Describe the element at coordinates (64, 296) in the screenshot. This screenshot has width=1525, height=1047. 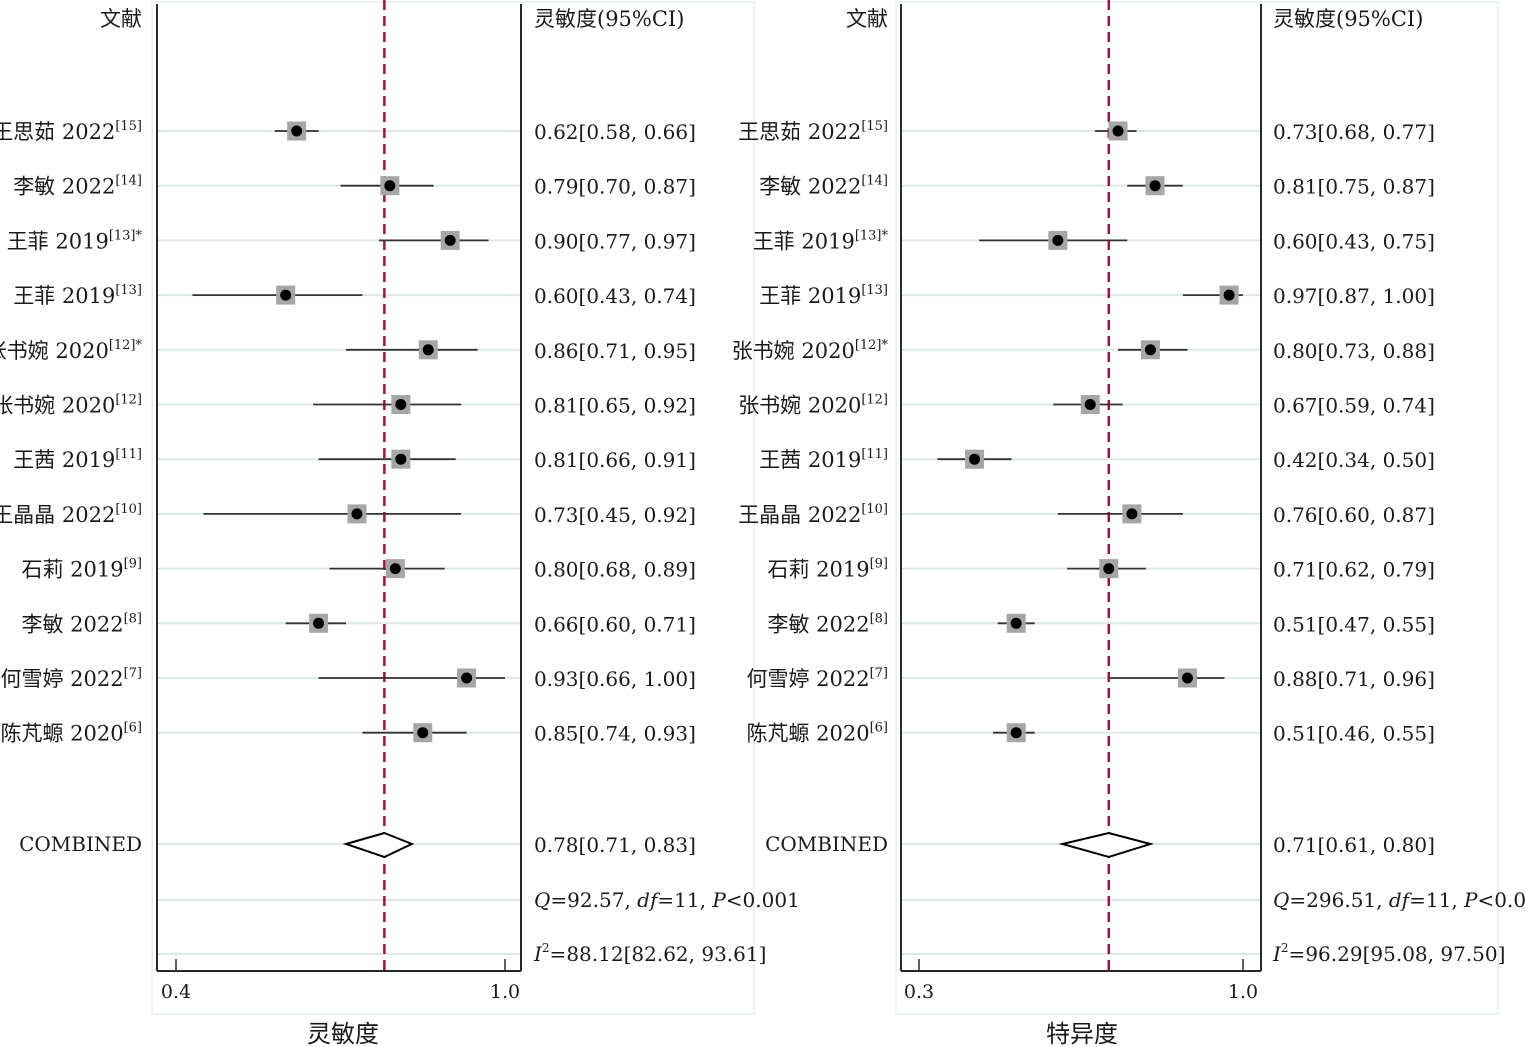
I see `study-name: 王菲 2019` at that location.